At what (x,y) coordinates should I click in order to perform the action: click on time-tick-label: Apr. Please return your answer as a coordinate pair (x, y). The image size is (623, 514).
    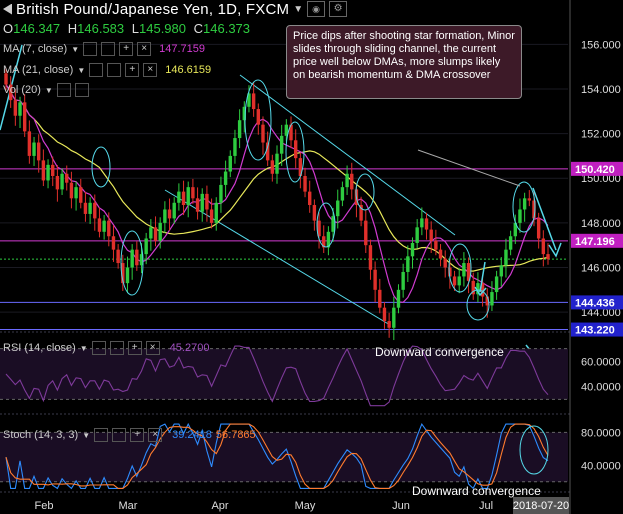
    Looking at the image, I should click on (219, 506).